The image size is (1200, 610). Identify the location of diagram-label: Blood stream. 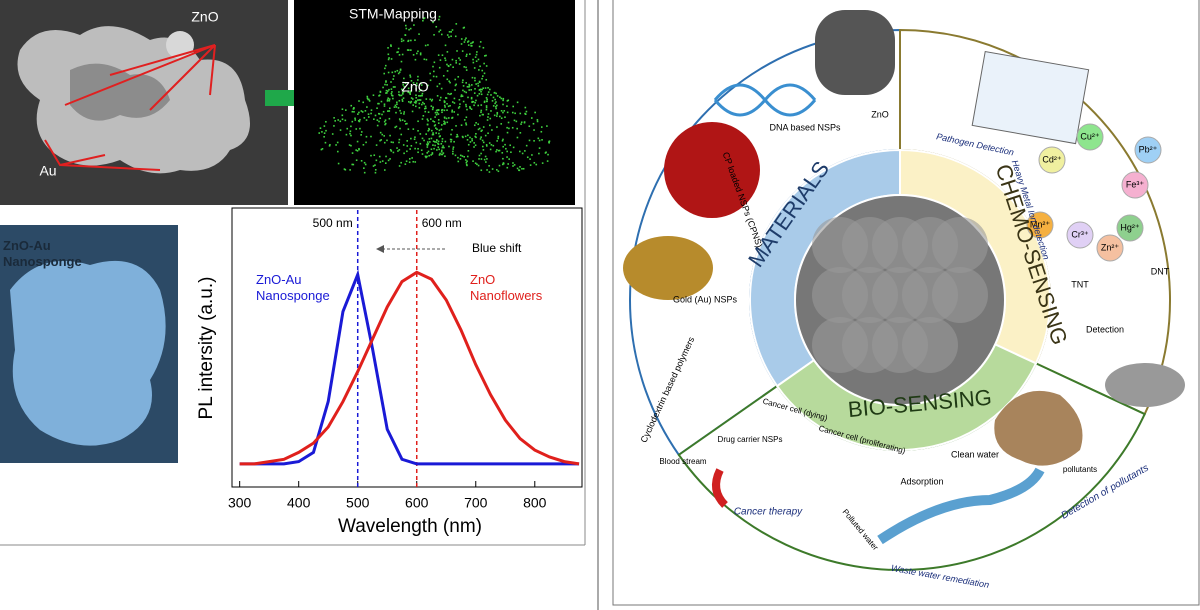
(682, 461).